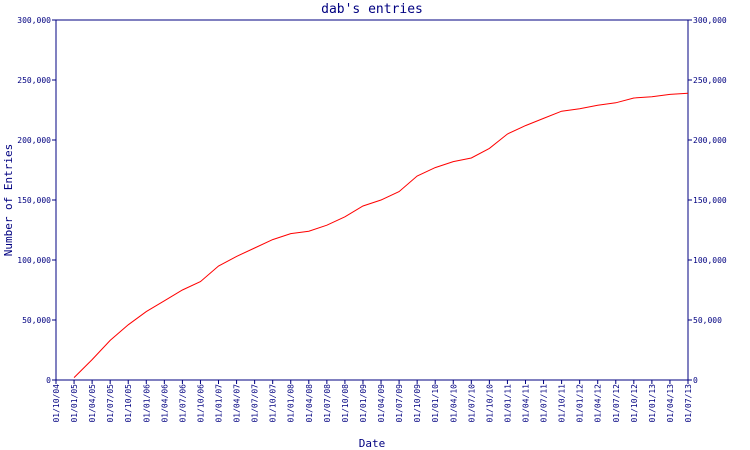 Image resolution: width=750 pixels, height=450 pixels. Describe the element at coordinates (327, 403) in the screenshot. I see `x-tick-label: 01/07/08` at that location.